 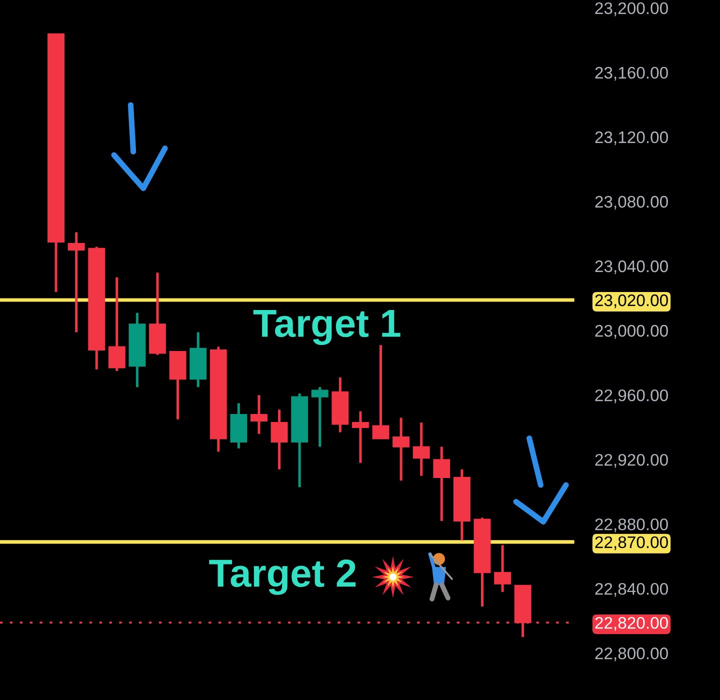 What do you see at coordinates (631, 623) in the screenshot?
I see `ref-line-label: 22,820.00` at bounding box center [631, 623].